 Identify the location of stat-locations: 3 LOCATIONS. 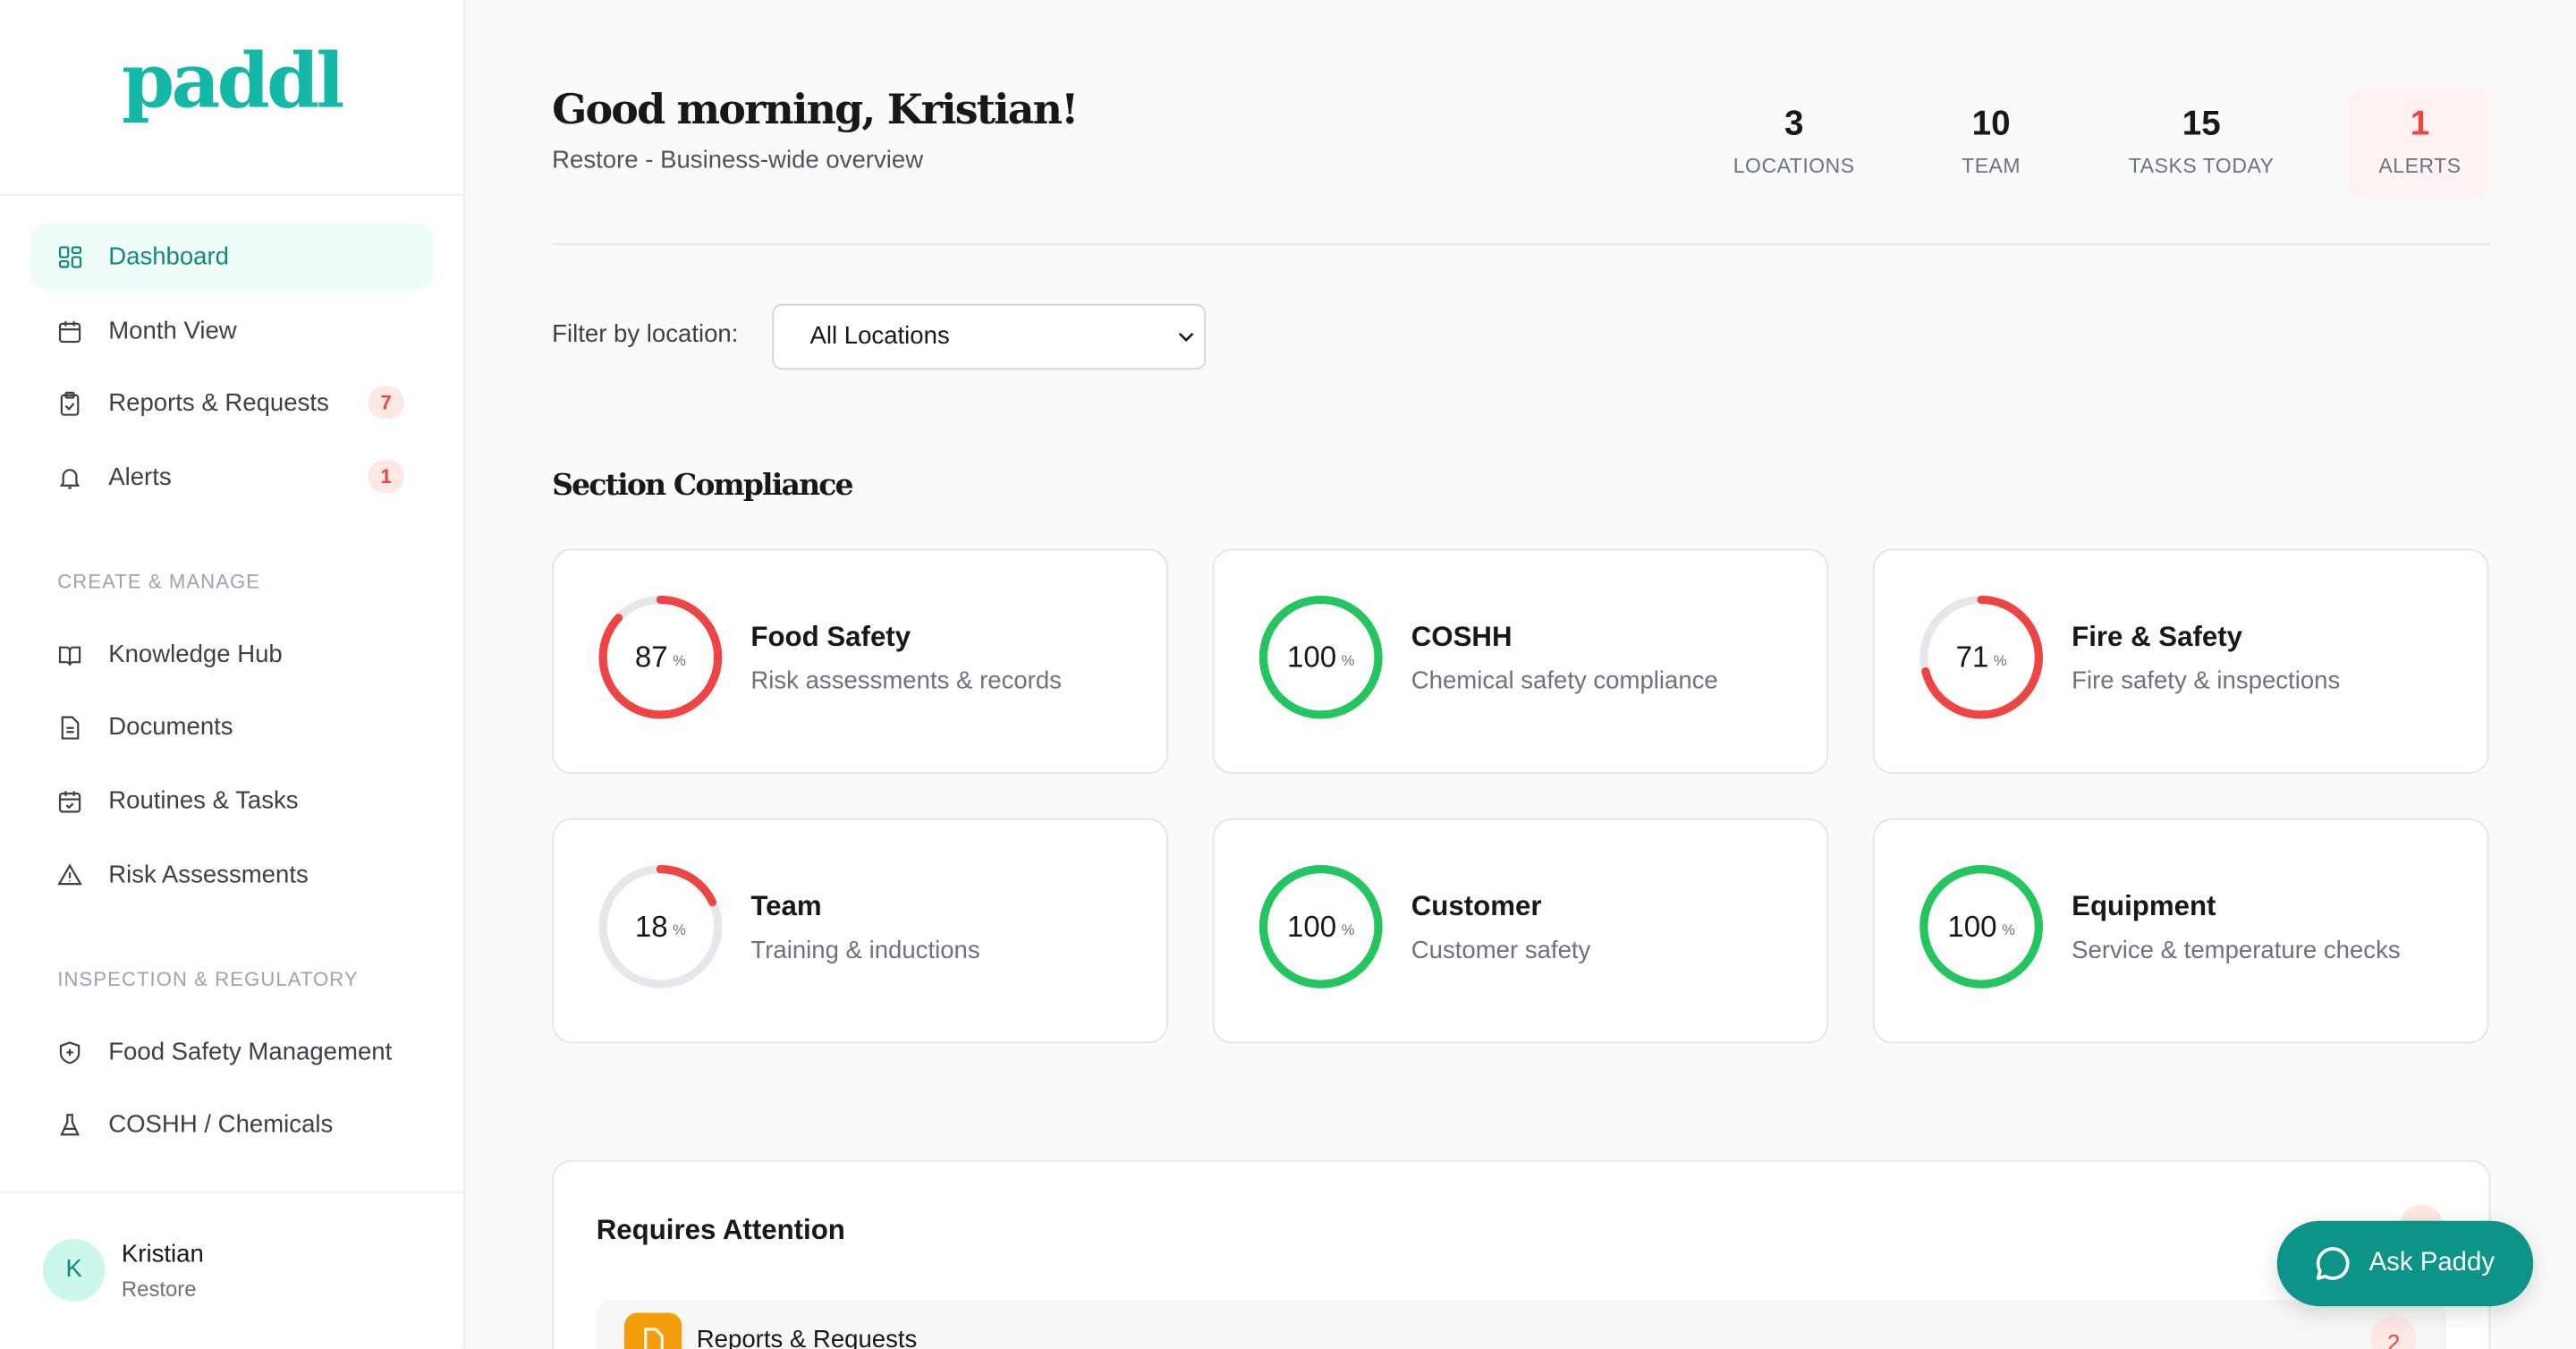
(1794, 142).